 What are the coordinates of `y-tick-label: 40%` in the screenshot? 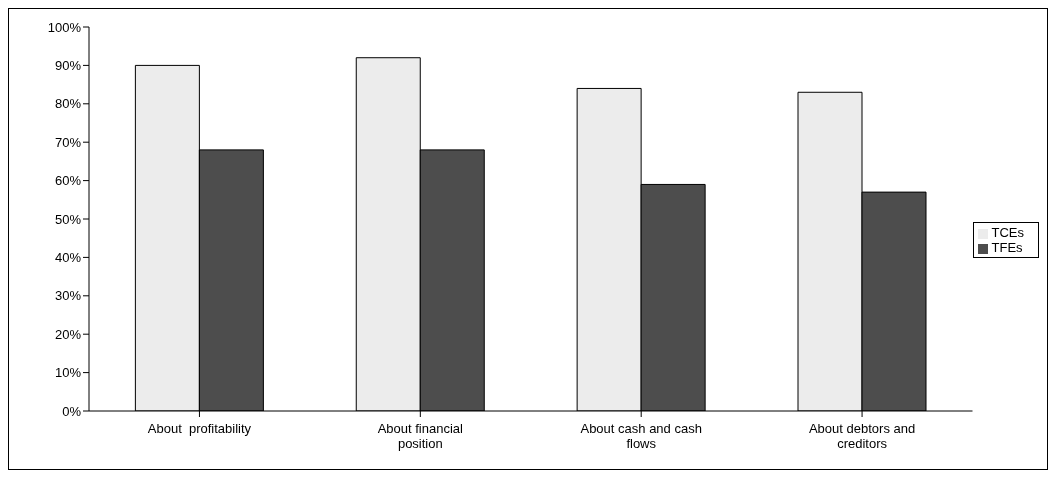 It's located at (68, 258).